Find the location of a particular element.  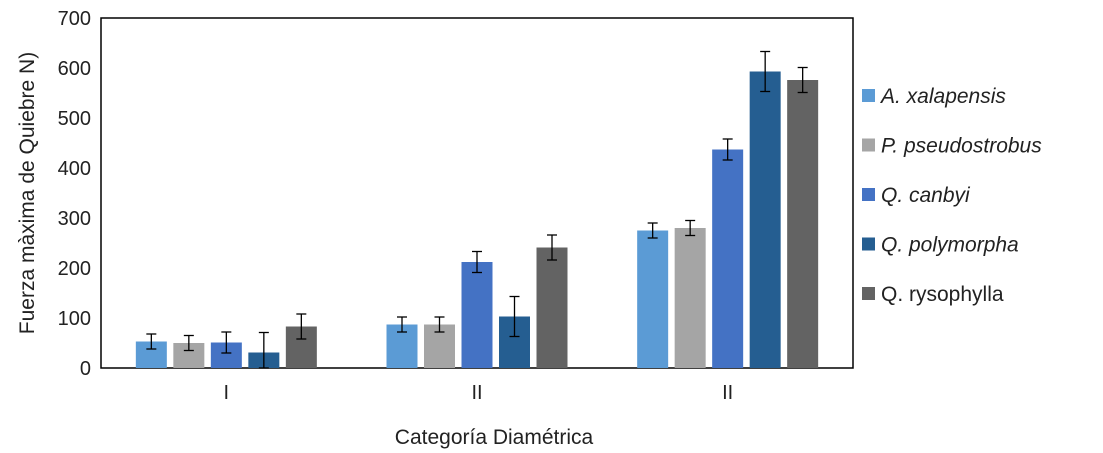

legend-label: Q. polymorpha is located at coordinates (950, 245).